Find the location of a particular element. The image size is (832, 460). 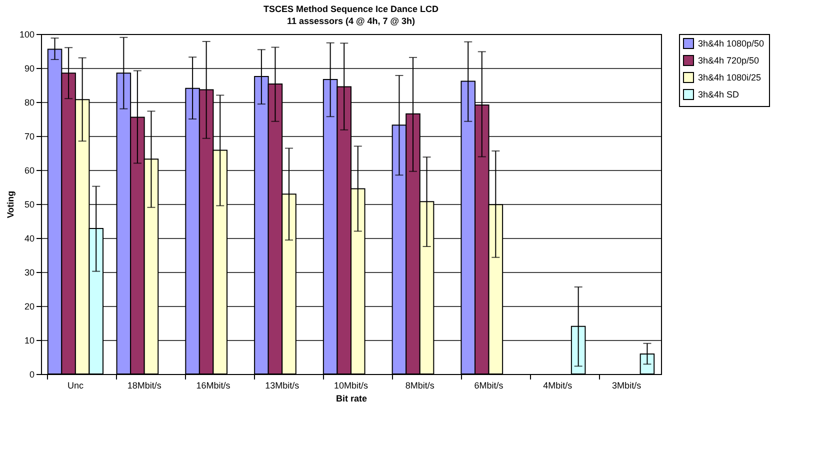

x-tick-label: 3Mbit/s is located at coordinates (627, 385).